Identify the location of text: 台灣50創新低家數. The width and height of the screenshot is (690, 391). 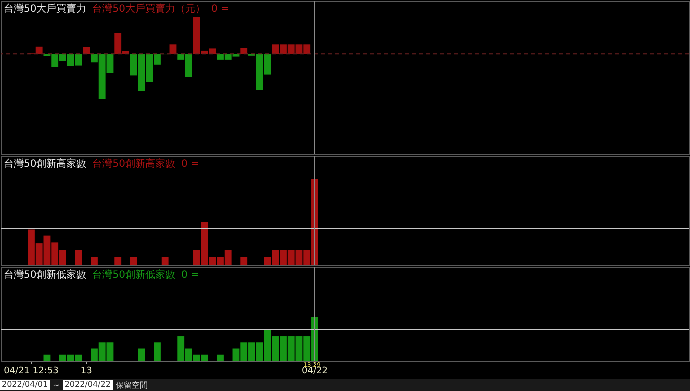
(134, 275).